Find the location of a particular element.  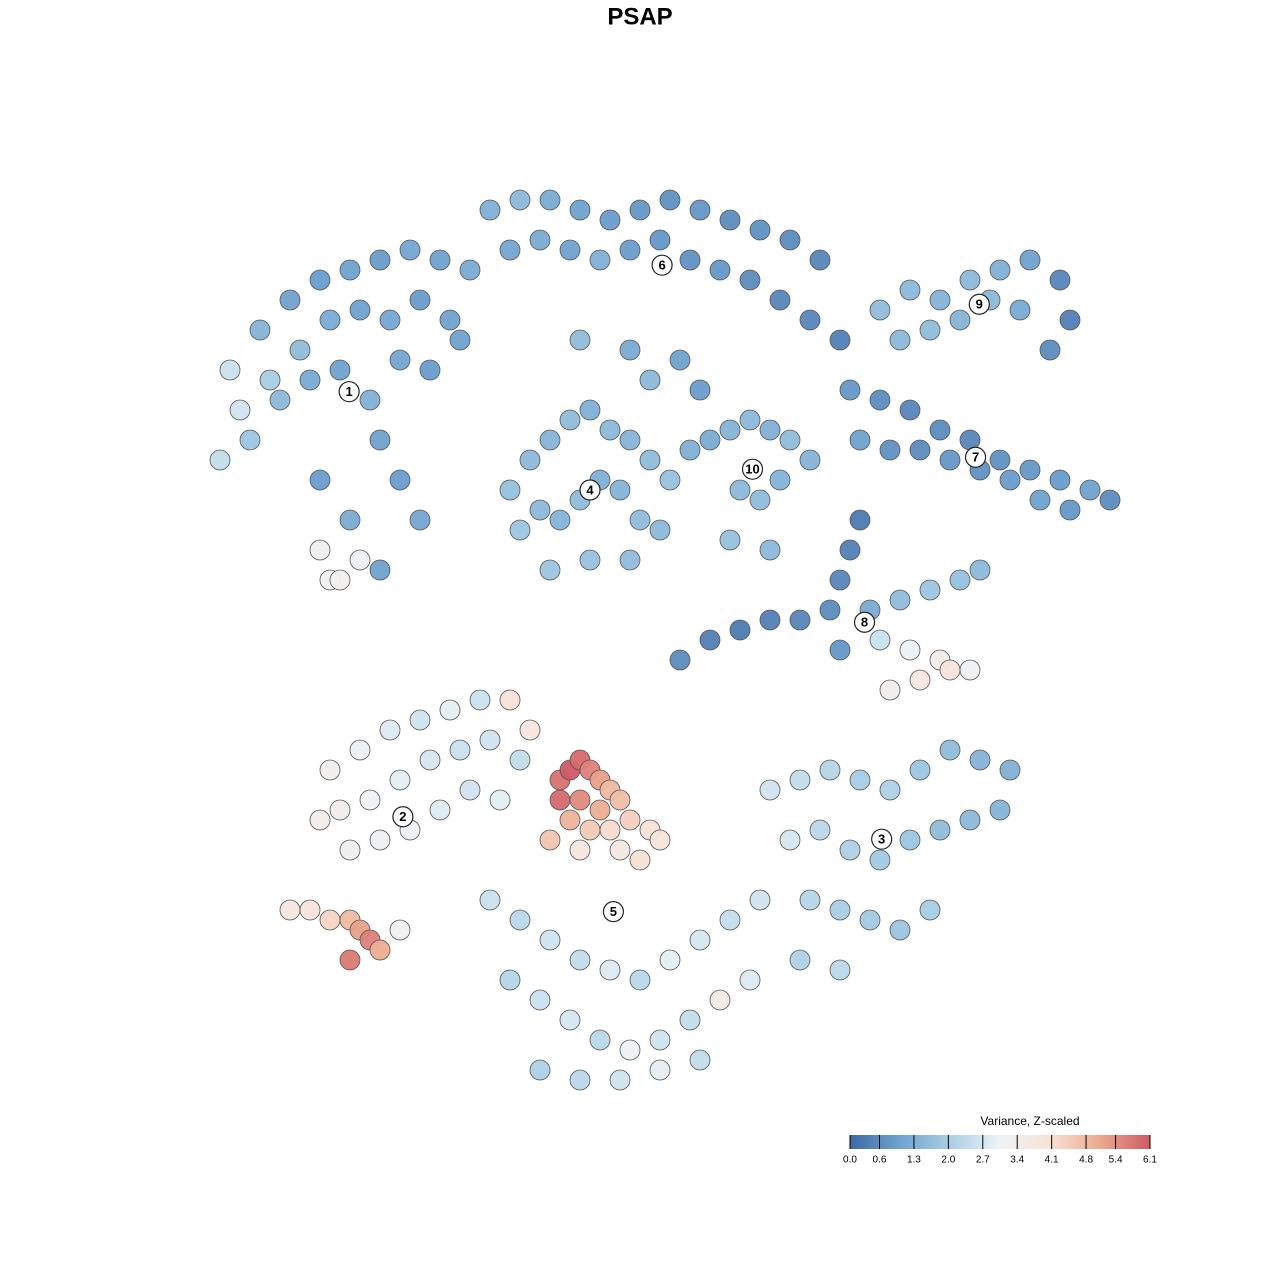

colorbar-tick-label: 0.0 is located at coordinates (850, 1160).